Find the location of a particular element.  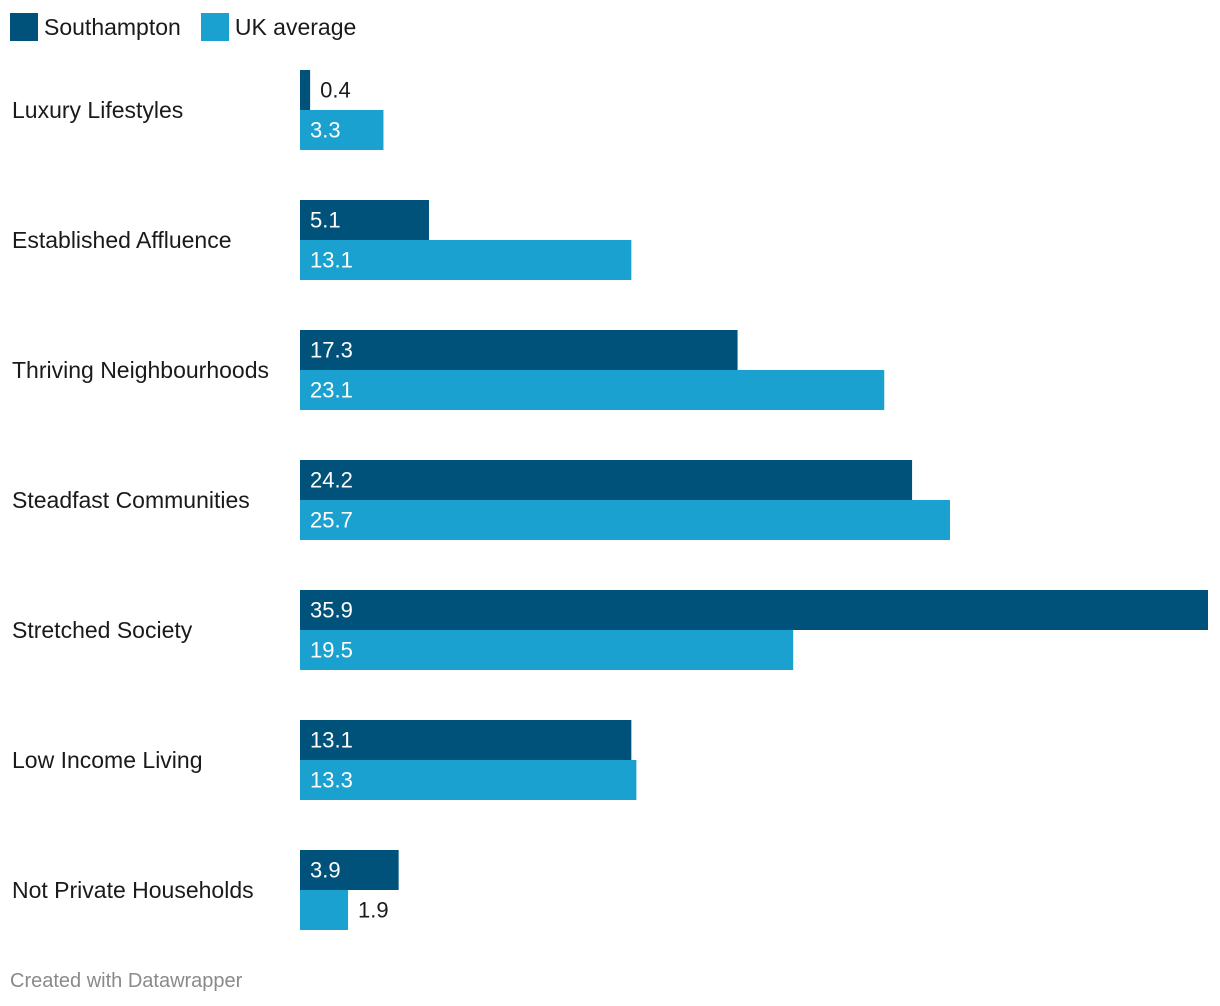

value-label-southampton-stretched-society: 35.9 is located at coordinates (331, 610).